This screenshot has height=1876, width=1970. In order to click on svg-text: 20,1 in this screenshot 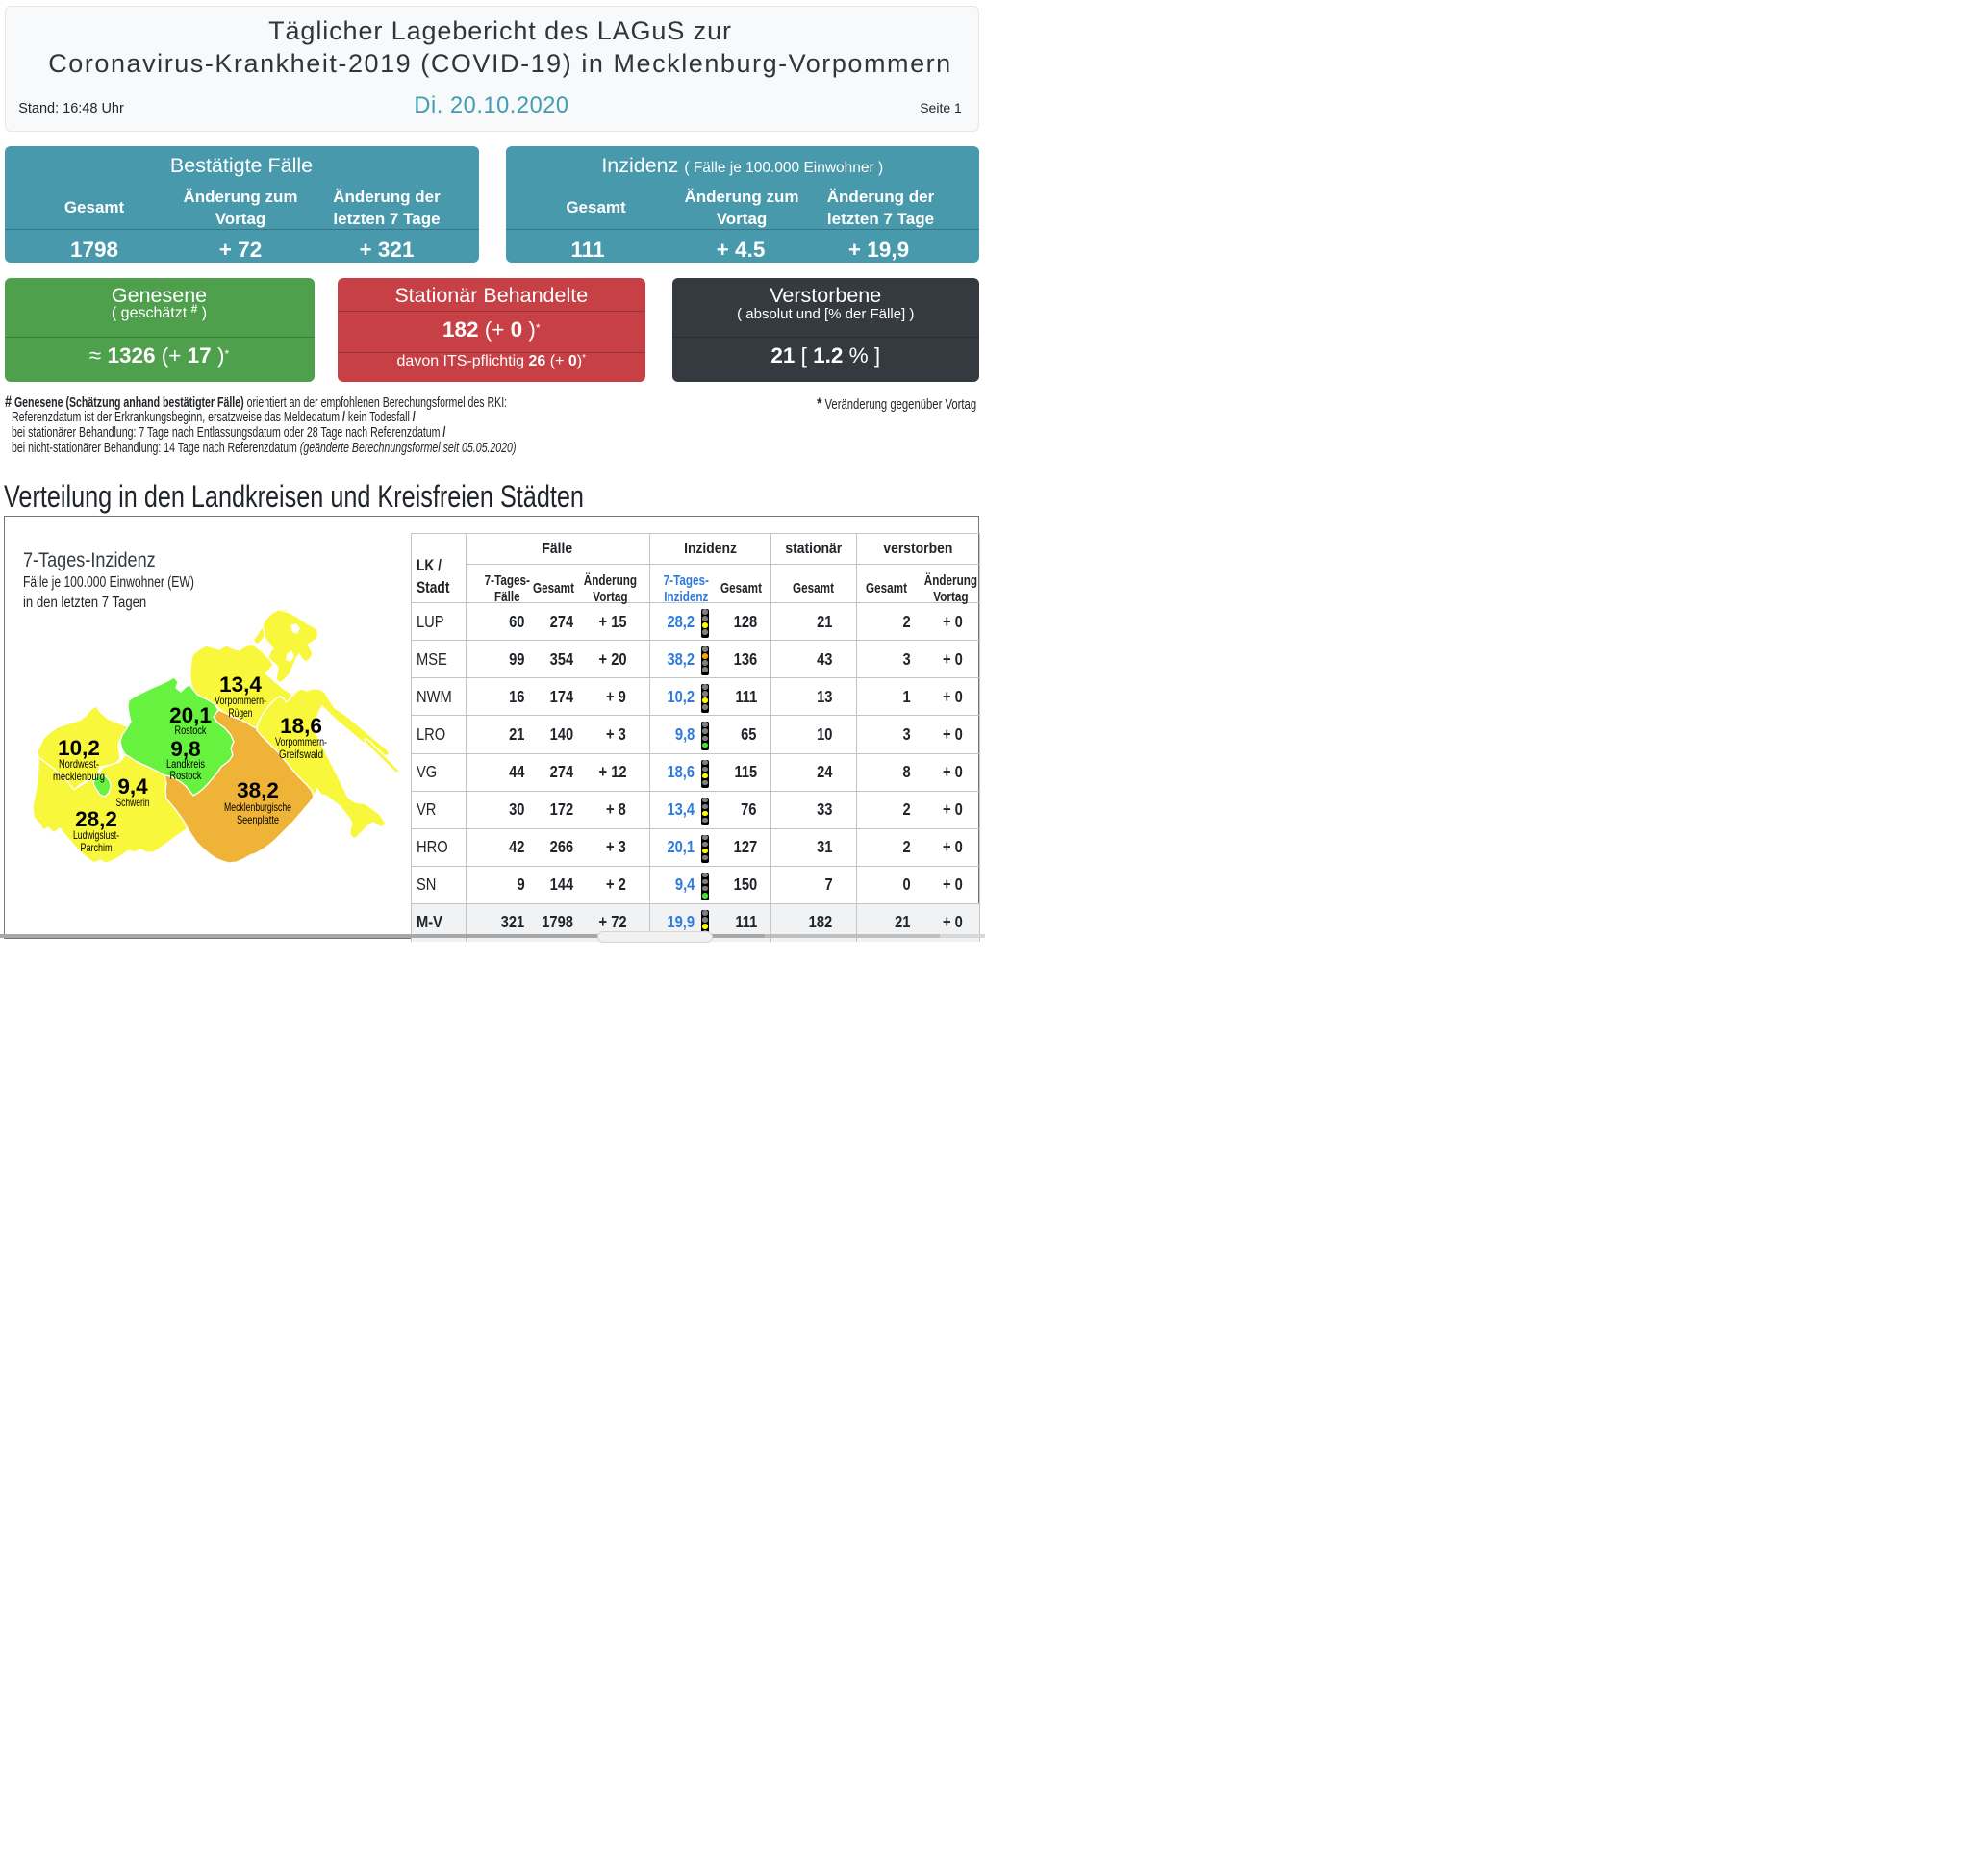, I will do `click(190, 715)`.